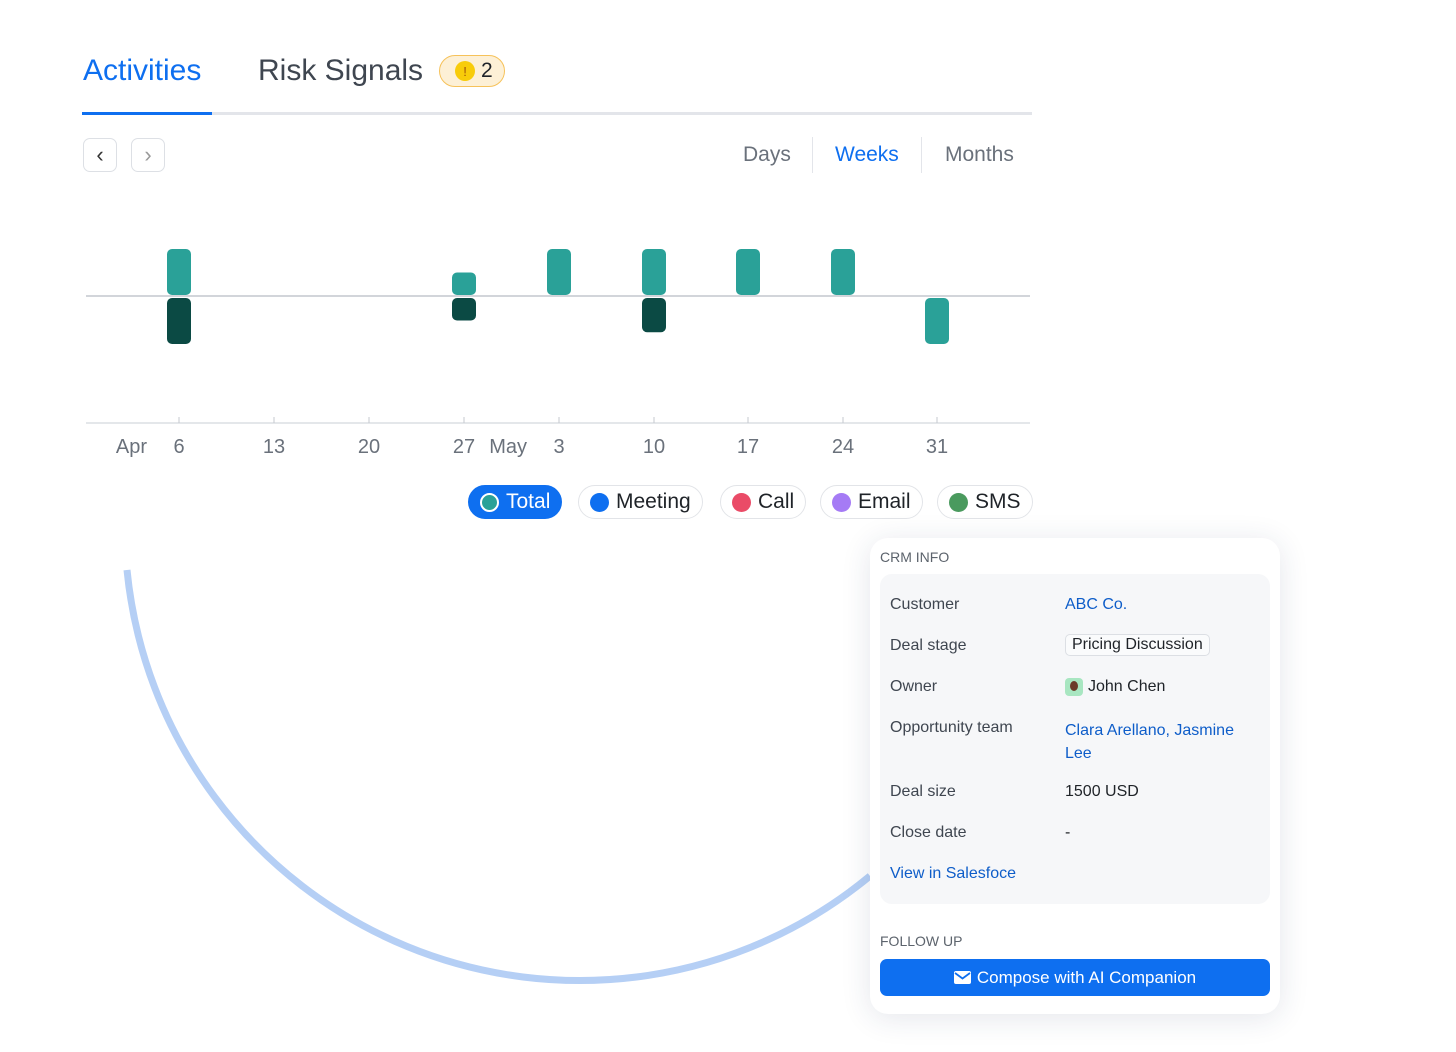  I want to click on legend-chip-call: Call, so click(763, 502).